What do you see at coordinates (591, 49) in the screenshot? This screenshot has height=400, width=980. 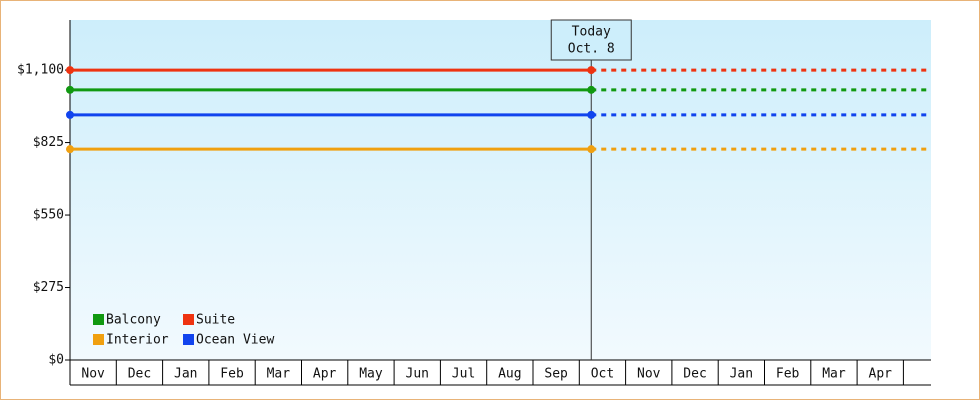 I see `today-date: Oct. 8` at bounding box center [591, 49].